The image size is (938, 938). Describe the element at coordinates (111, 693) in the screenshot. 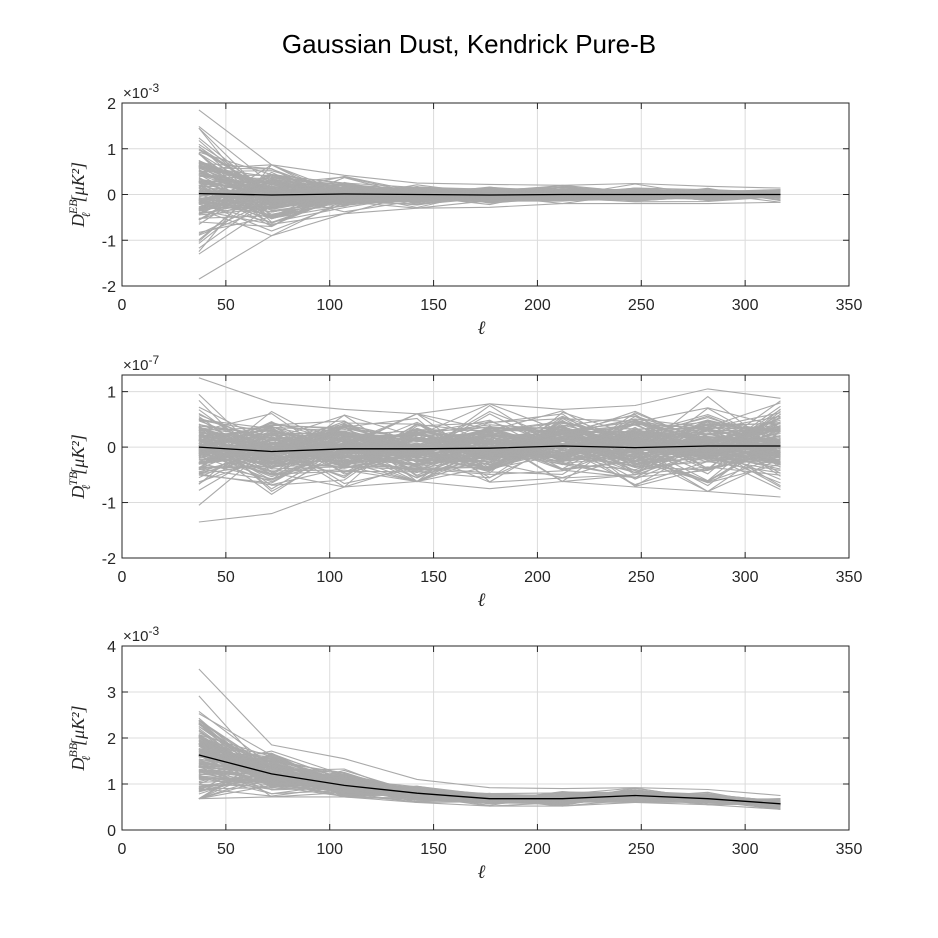

I see `y-tick-label: 3` at that location.